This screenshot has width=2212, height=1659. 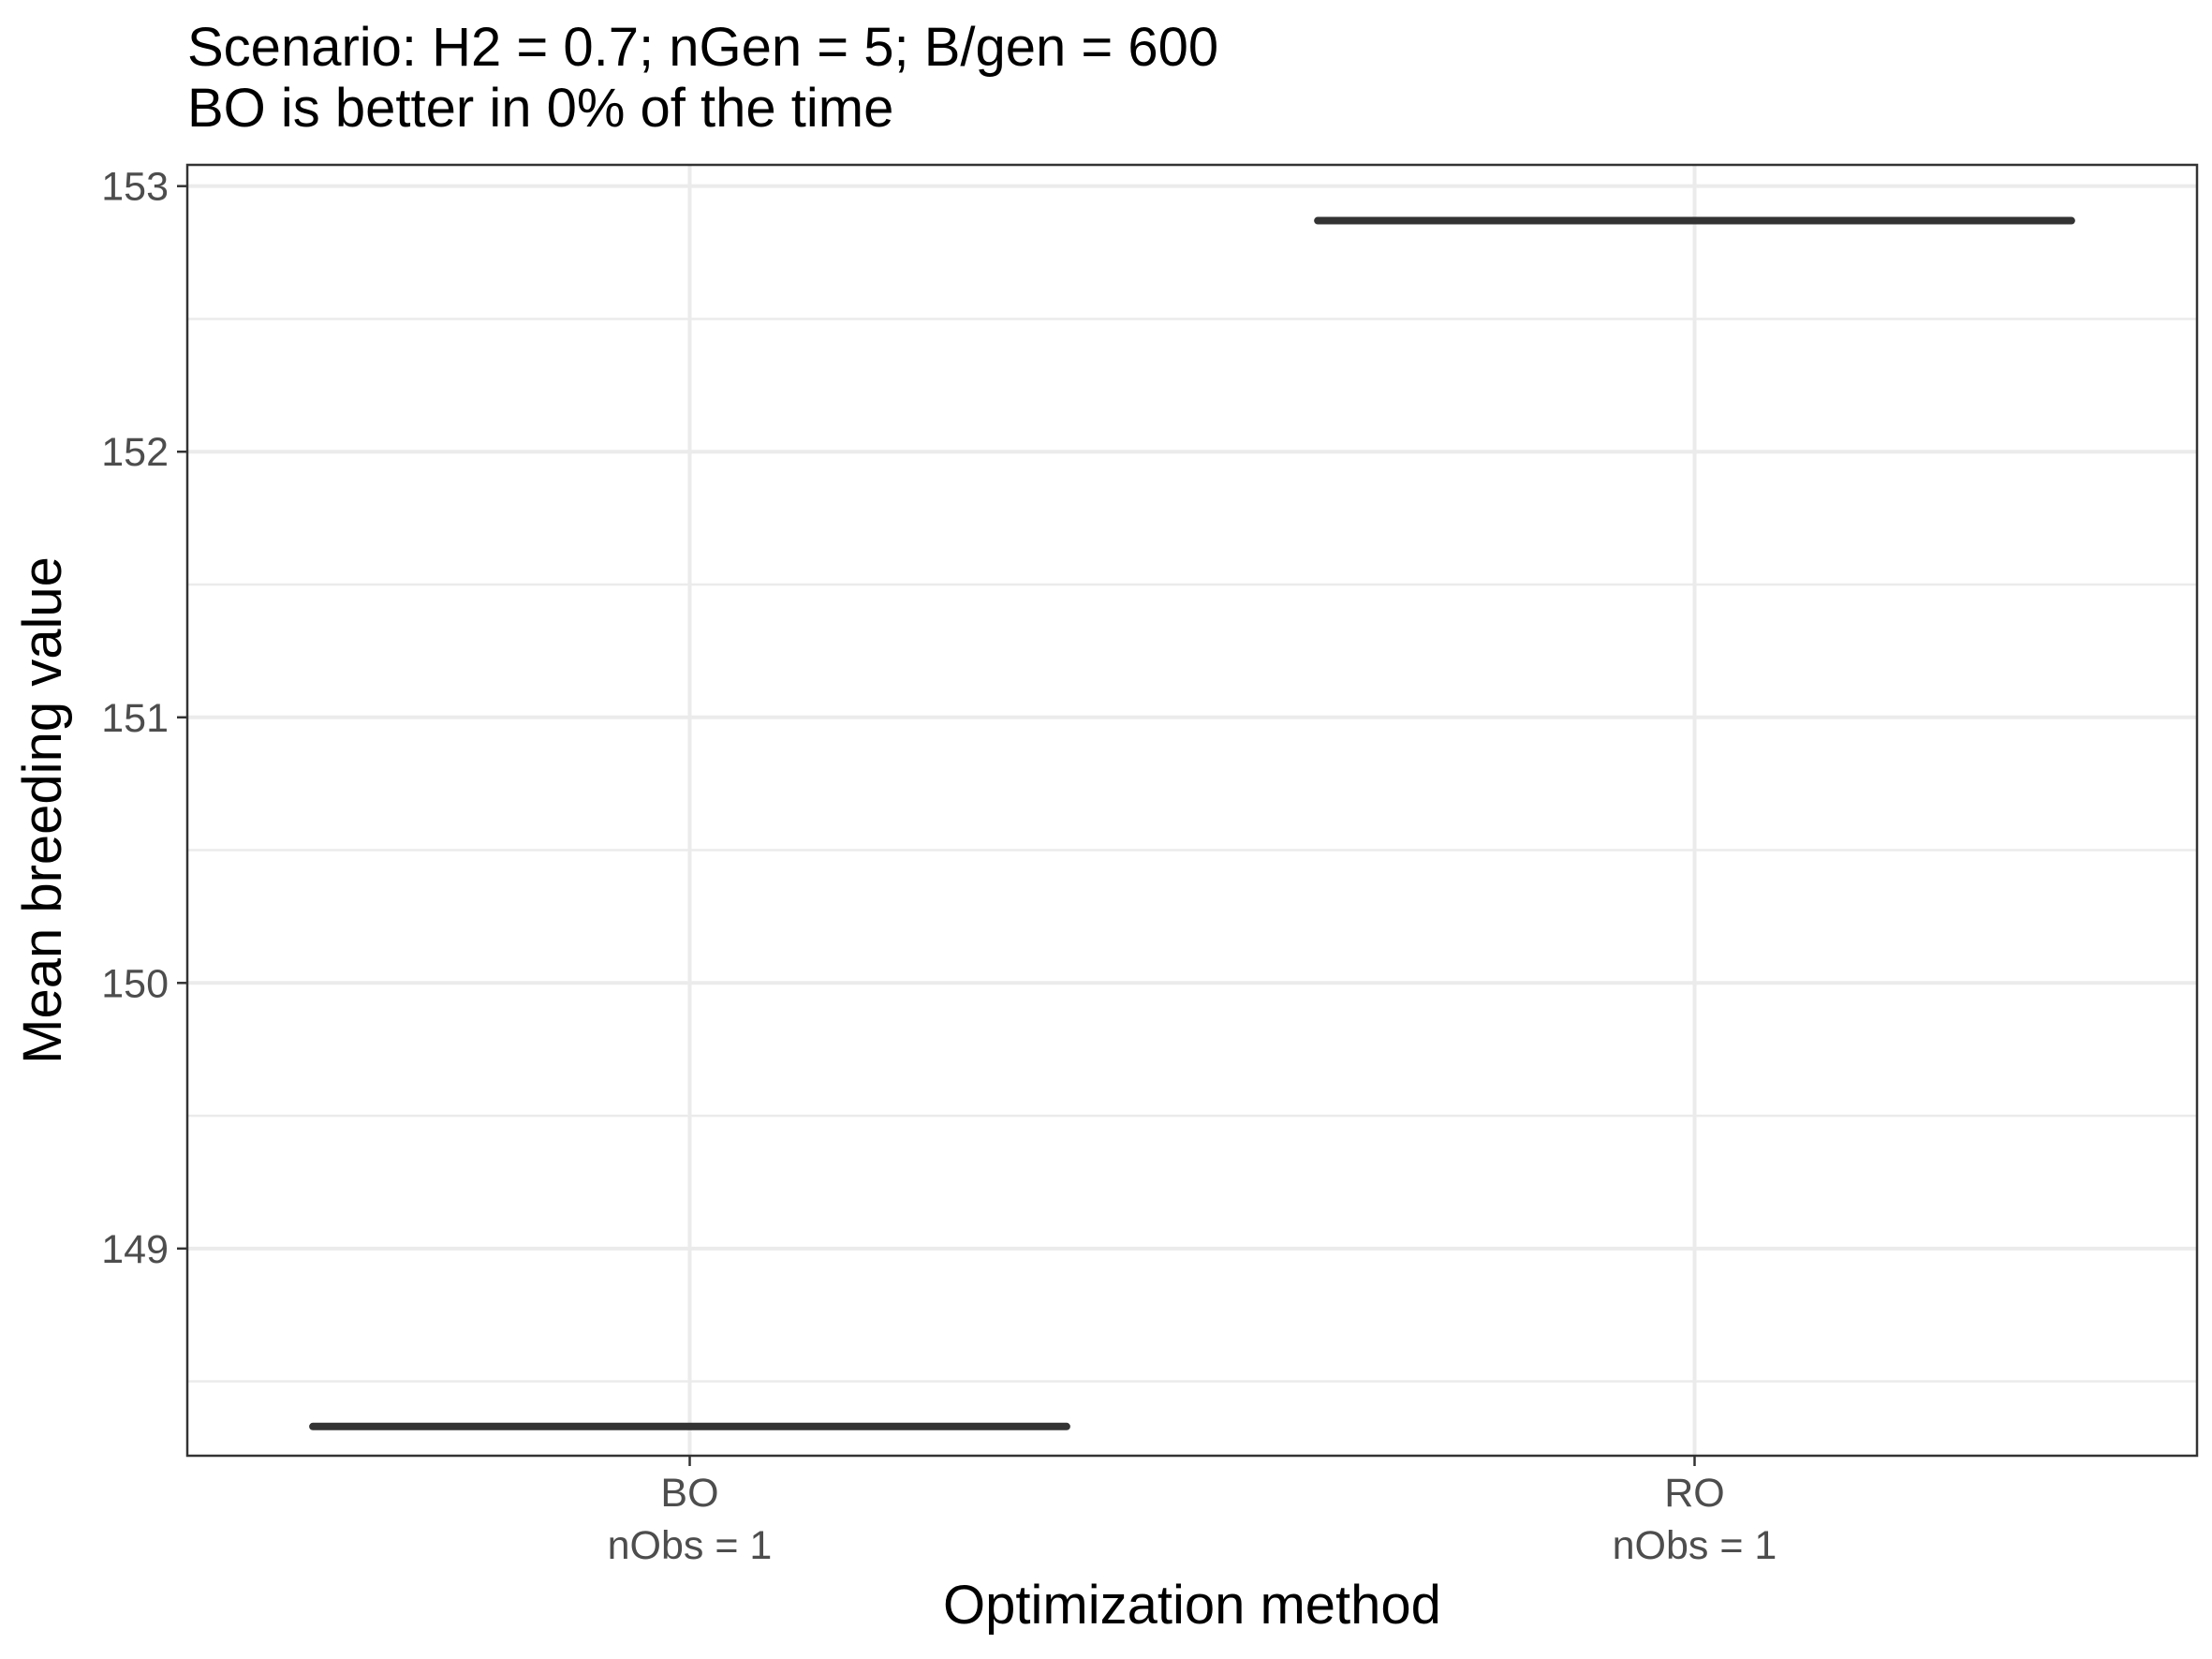 What do you see at coordinates (42, 810) in the screenshot?
I see `y-axis-title: Mean breeding value` at bounding box center [42, 810].